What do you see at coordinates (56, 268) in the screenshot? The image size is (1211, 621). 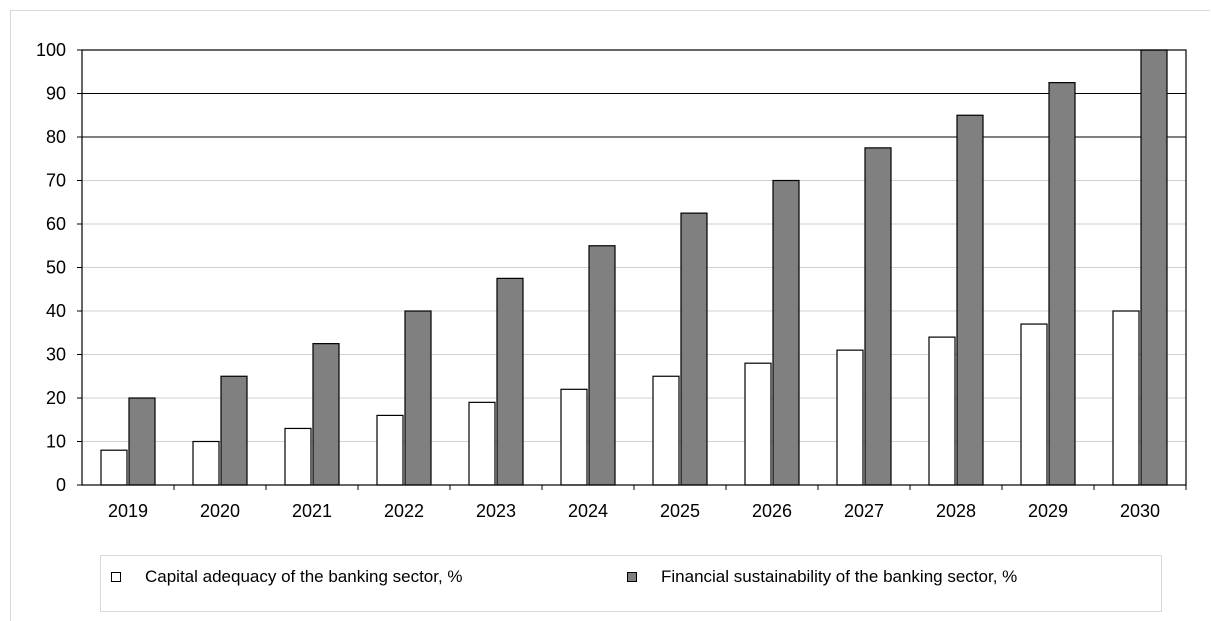 I see `y-tick-label: 50` at bounding box center [56, 268].